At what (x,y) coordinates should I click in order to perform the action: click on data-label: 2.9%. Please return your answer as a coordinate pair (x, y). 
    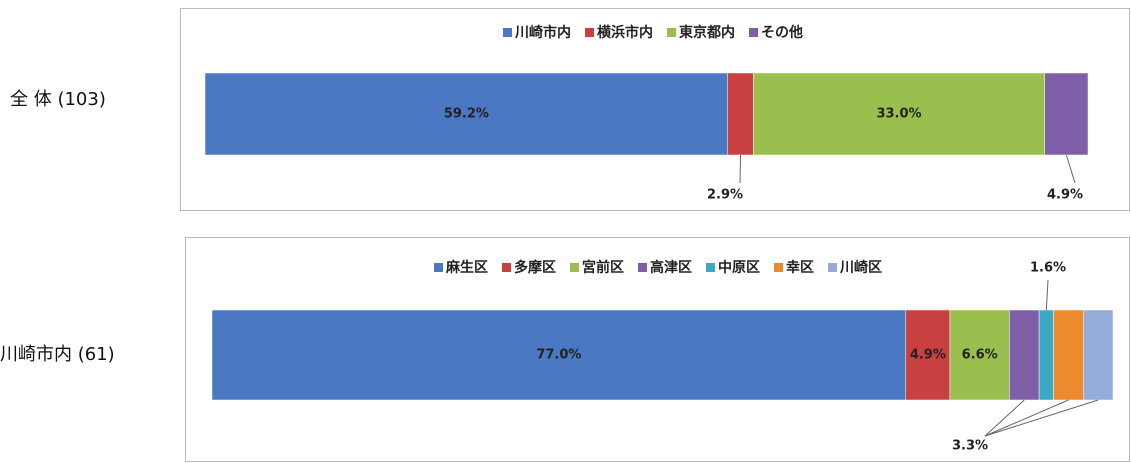
    Looking at the image, I should click on (725, 195).